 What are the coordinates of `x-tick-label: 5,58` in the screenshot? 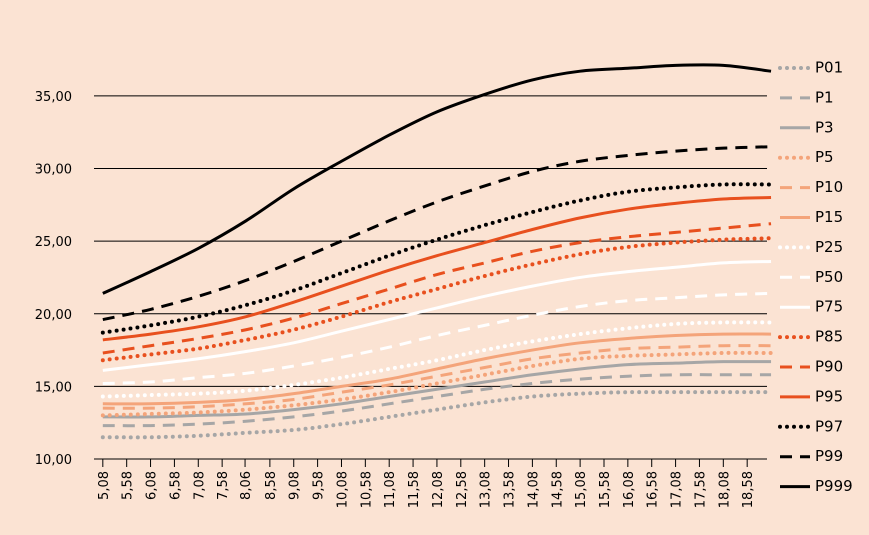 It's located at (128, 485).